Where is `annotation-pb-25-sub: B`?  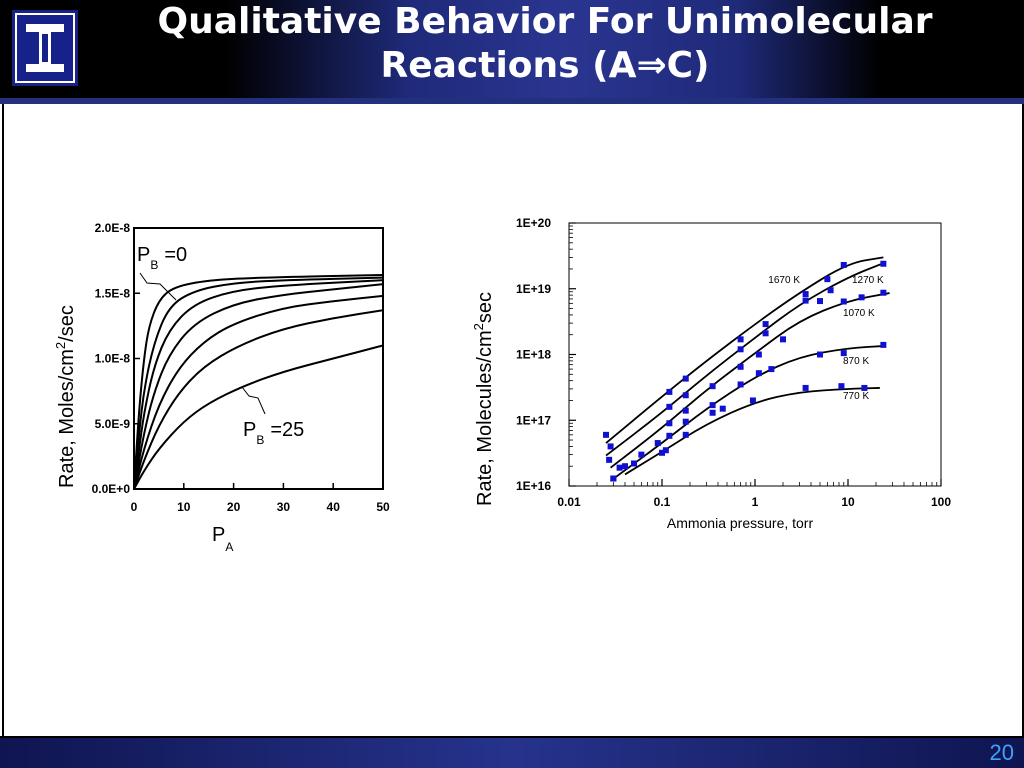 annotation-pb-25-sub: B is located at coordinates (260, 440).